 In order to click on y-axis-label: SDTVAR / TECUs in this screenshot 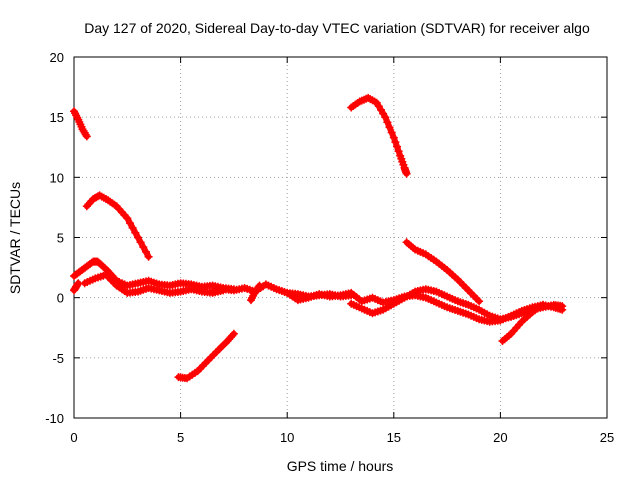, I will do `click(15, 238)`.